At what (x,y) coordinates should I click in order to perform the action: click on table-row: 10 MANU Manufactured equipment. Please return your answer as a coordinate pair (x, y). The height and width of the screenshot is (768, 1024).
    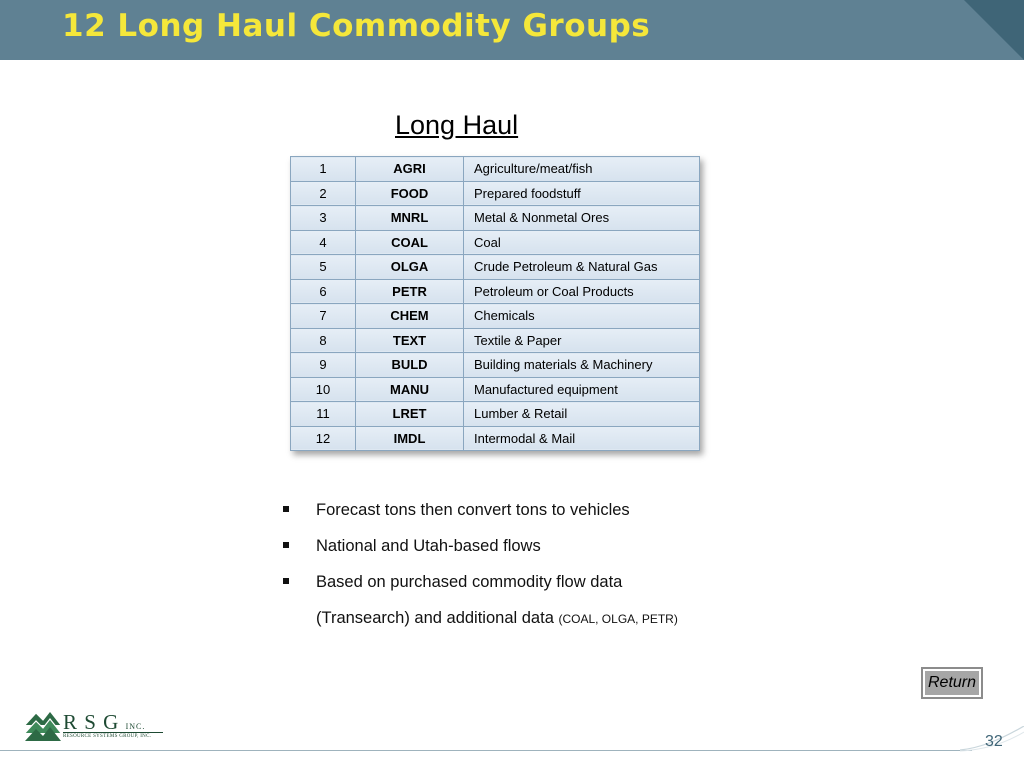
    Looking at the image, I should click on (495, 389).